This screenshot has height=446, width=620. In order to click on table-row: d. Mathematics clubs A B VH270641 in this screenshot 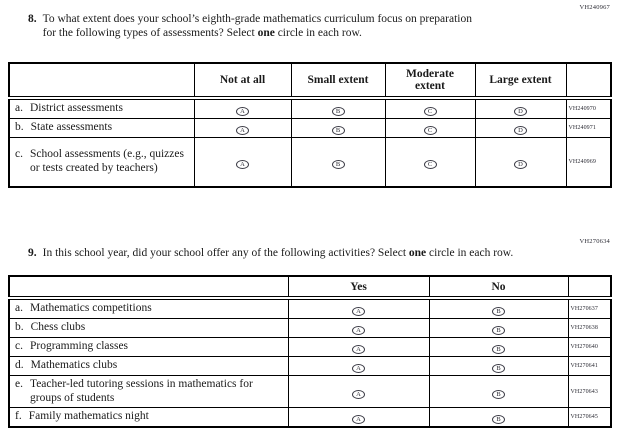, I will do `click(310, 366)`.